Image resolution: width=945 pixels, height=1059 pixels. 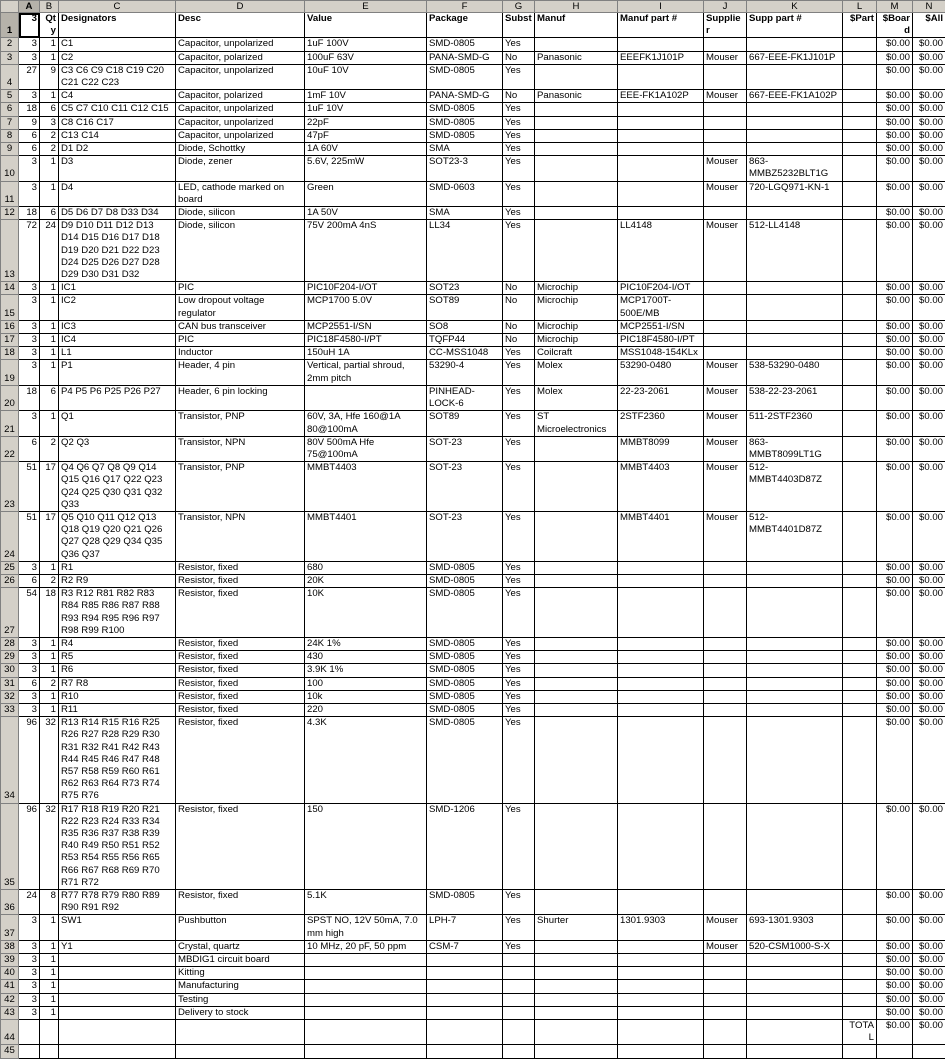 I want to click on cell-f31: SMD-0805, so click(x=465, y=683).